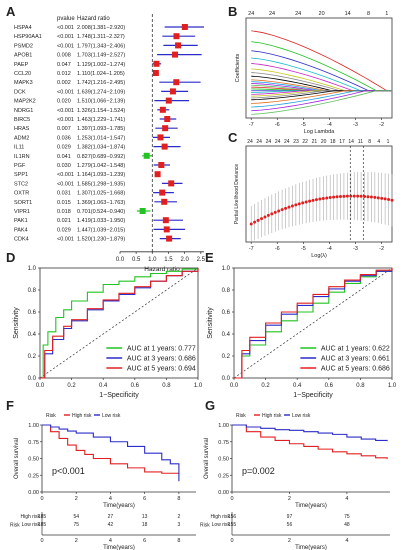 This screenshot has height=550, width=402. I want to click on km-valid-pvalue: p=0.002, so click(258, 471).